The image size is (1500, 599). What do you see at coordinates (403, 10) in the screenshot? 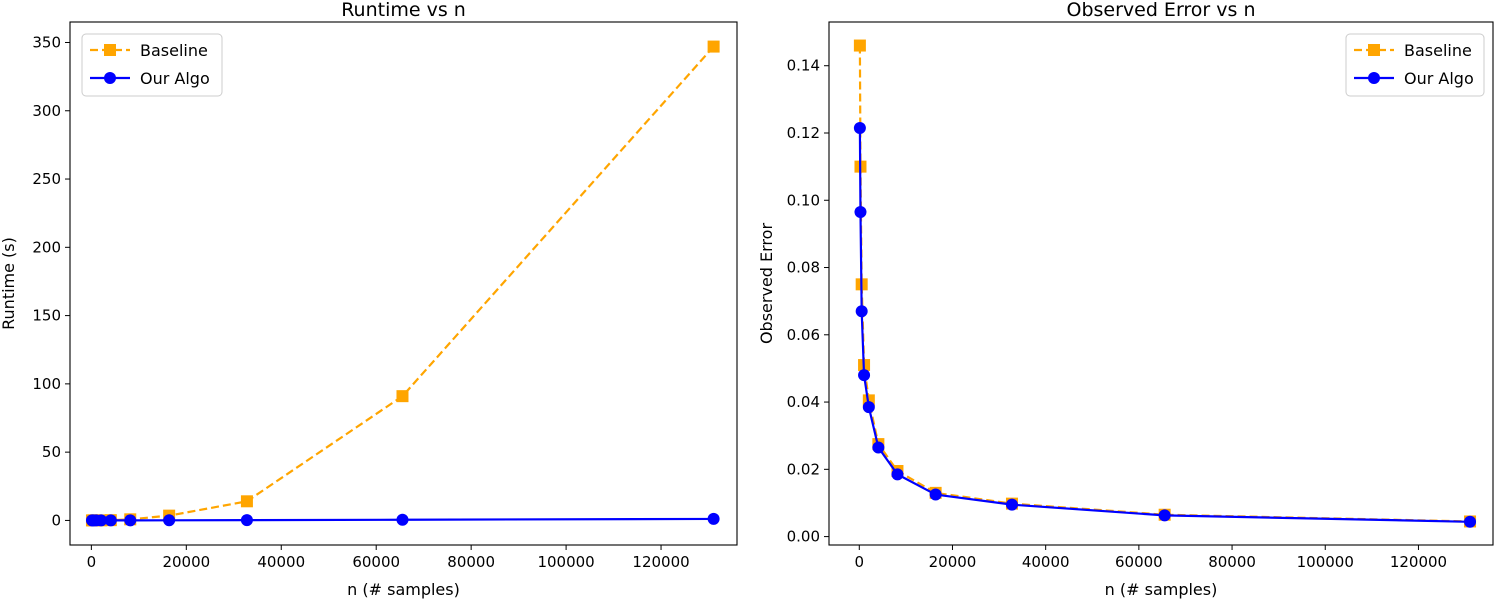
I see `chart-title: Runtime vs n` at bounding box center [403, 10].